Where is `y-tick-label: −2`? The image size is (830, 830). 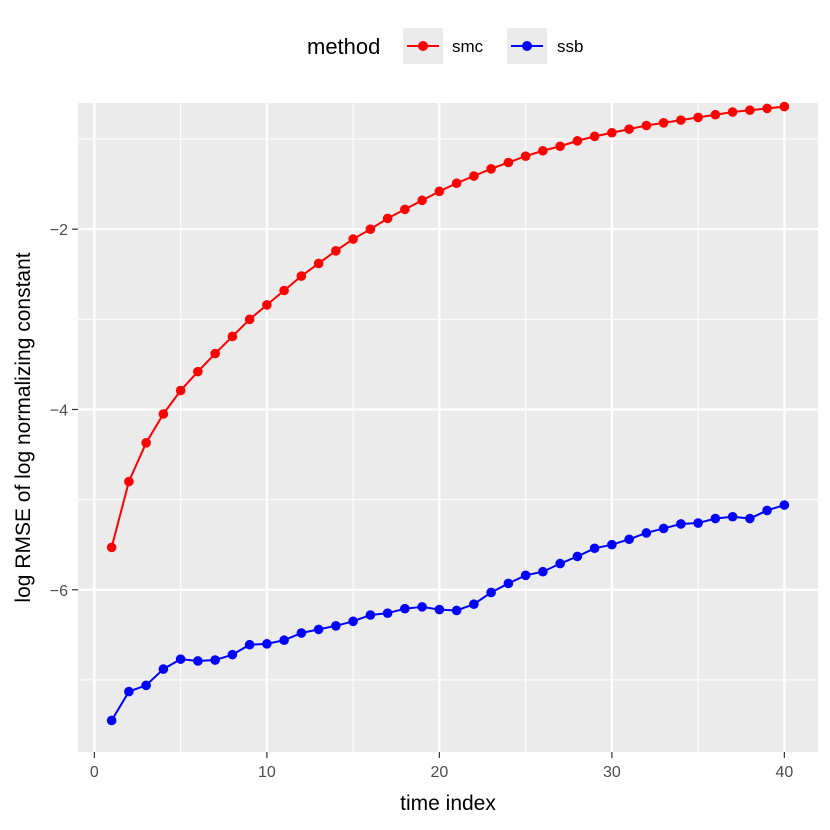
y-tick-label: −2 is located at coordinates (59, 230).